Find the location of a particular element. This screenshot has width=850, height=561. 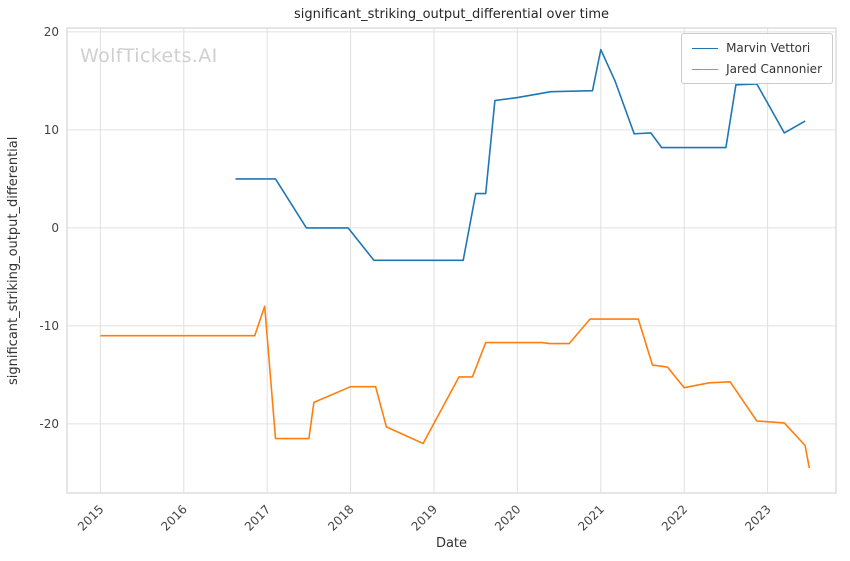

legend-label-marvin-vettori: Marvin Vettori is located at coordinates (768, 48).